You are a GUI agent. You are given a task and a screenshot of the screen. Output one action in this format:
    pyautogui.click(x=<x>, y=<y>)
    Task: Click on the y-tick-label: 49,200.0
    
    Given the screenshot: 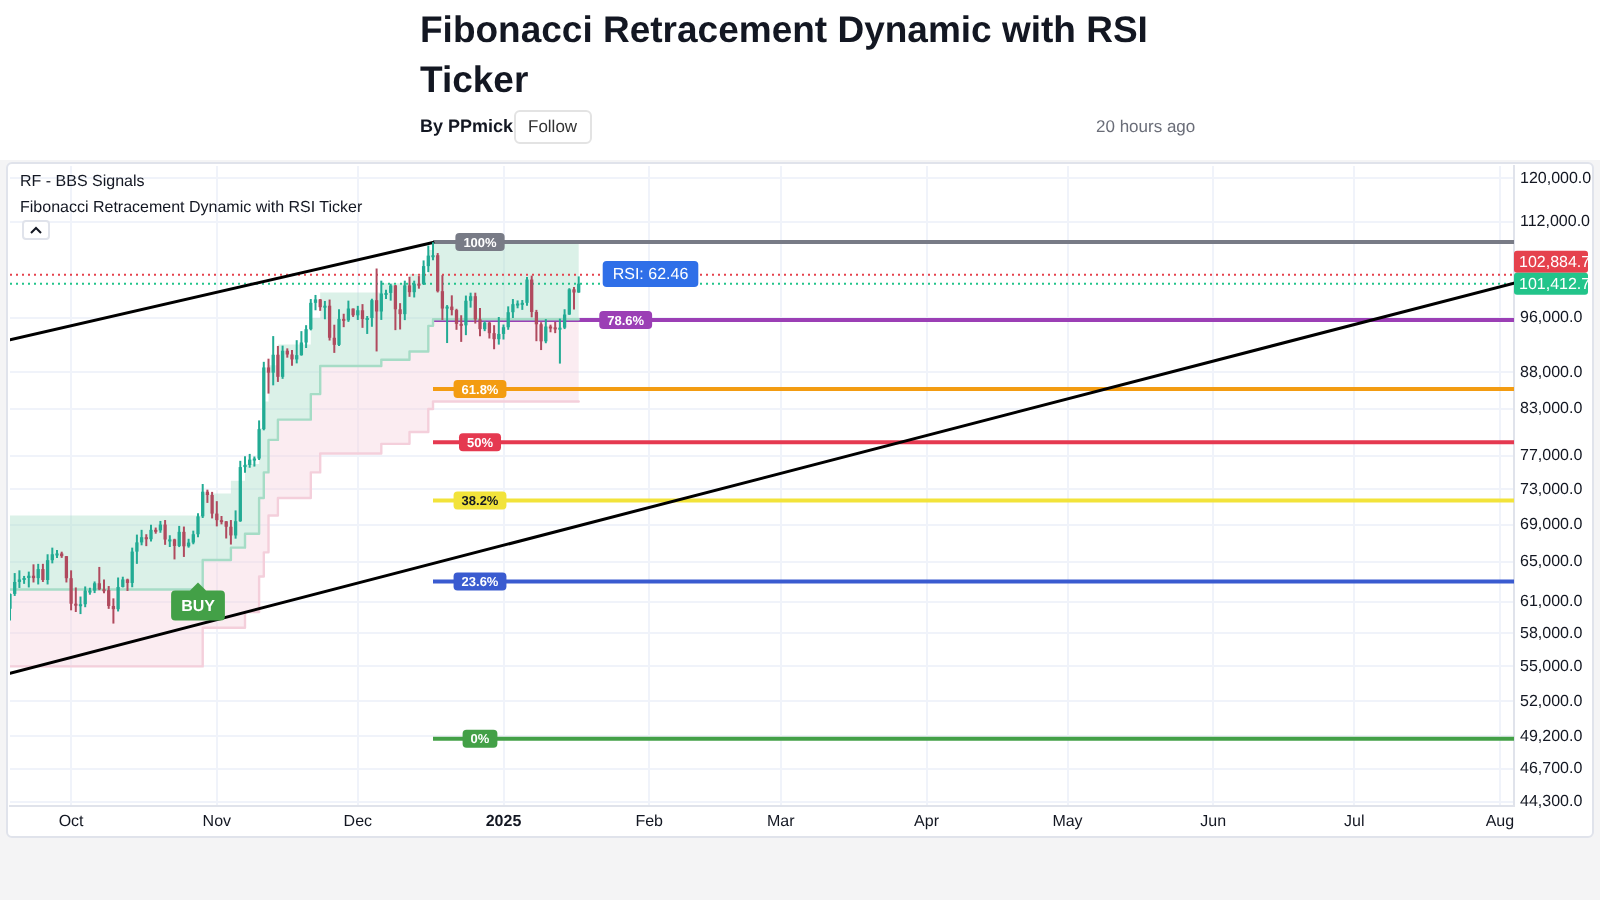 What is the action you would take?
    pyautogui.click(x=1552, y=735)
    